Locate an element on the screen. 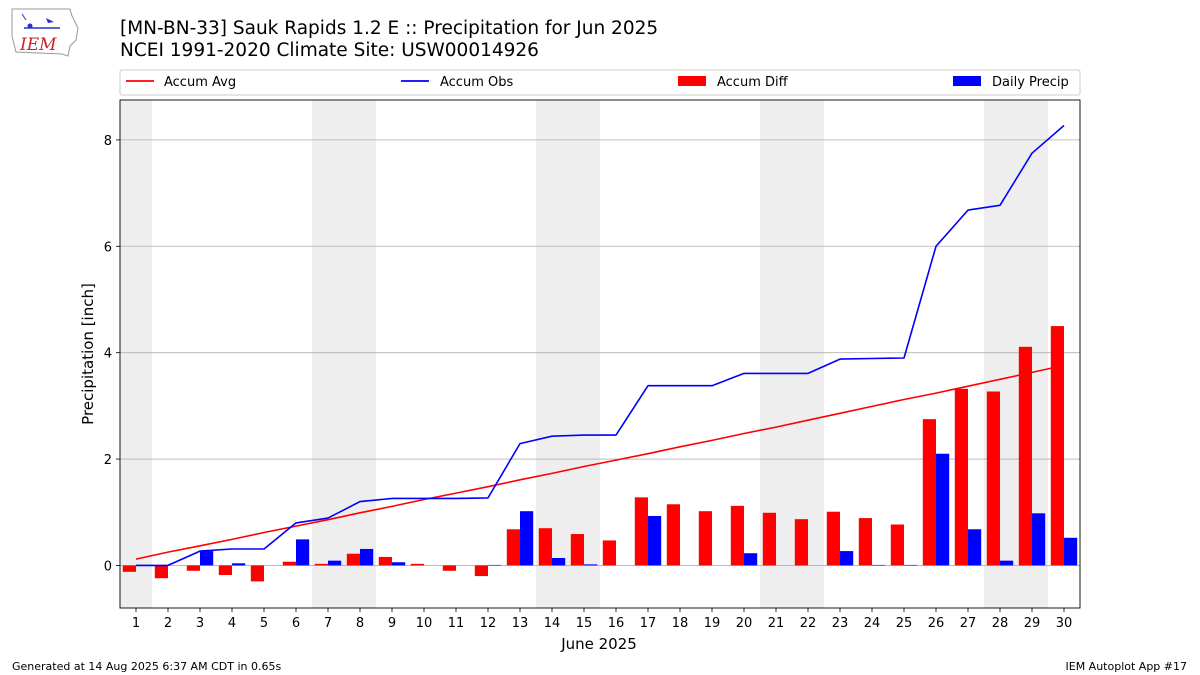 Image resolution: width=1200 pixels, height=675 pixels. x-tick-label-14: 14 is located at coordinates (552, 623).